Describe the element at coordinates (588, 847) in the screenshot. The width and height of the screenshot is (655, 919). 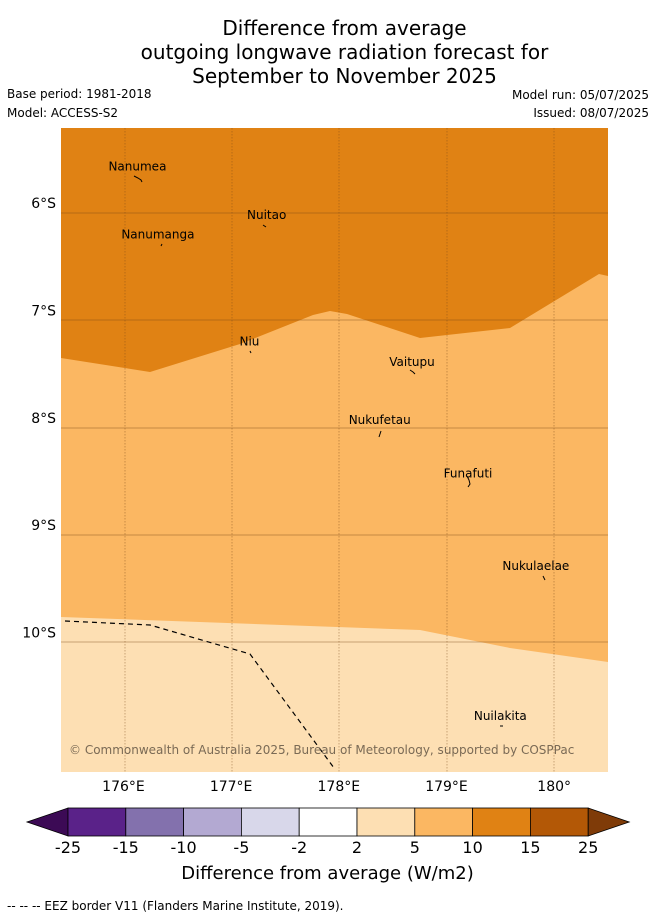
I see `colorbar-tick-label: 25` at that location.